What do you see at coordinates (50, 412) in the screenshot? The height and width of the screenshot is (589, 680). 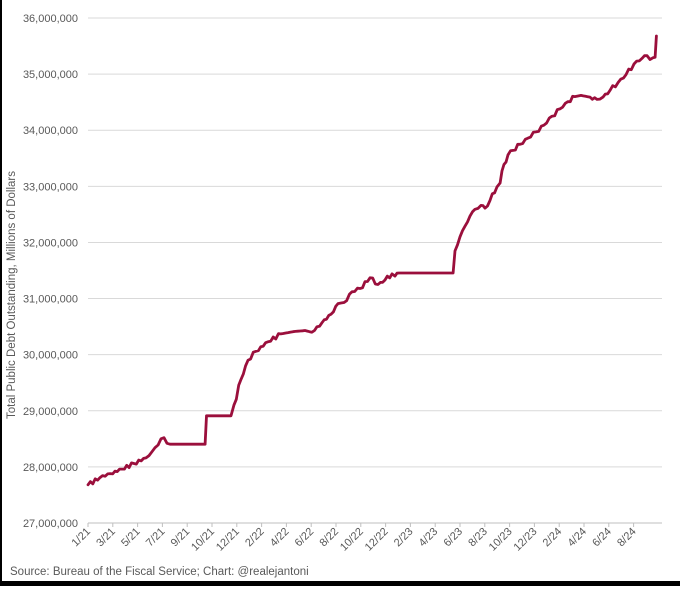 I see `y-tick-label: 29,000,000` at bounding box center [50, 412].